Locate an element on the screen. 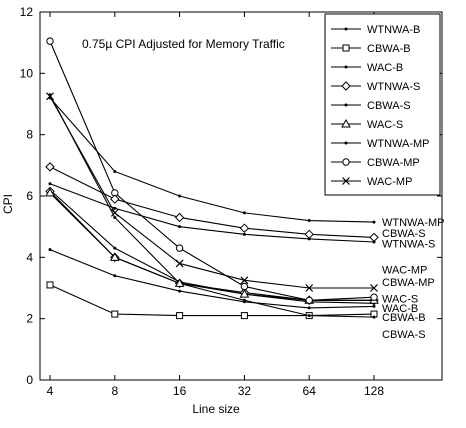 This screenshot has width=466, height=428. end-label: CBWA-MP is located at coordinates (408, 283).